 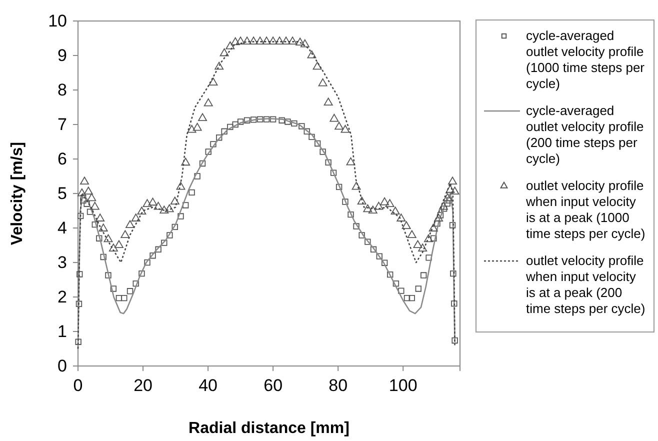 I want to click on x-tick-label: 40, so click(x=208, y=386).